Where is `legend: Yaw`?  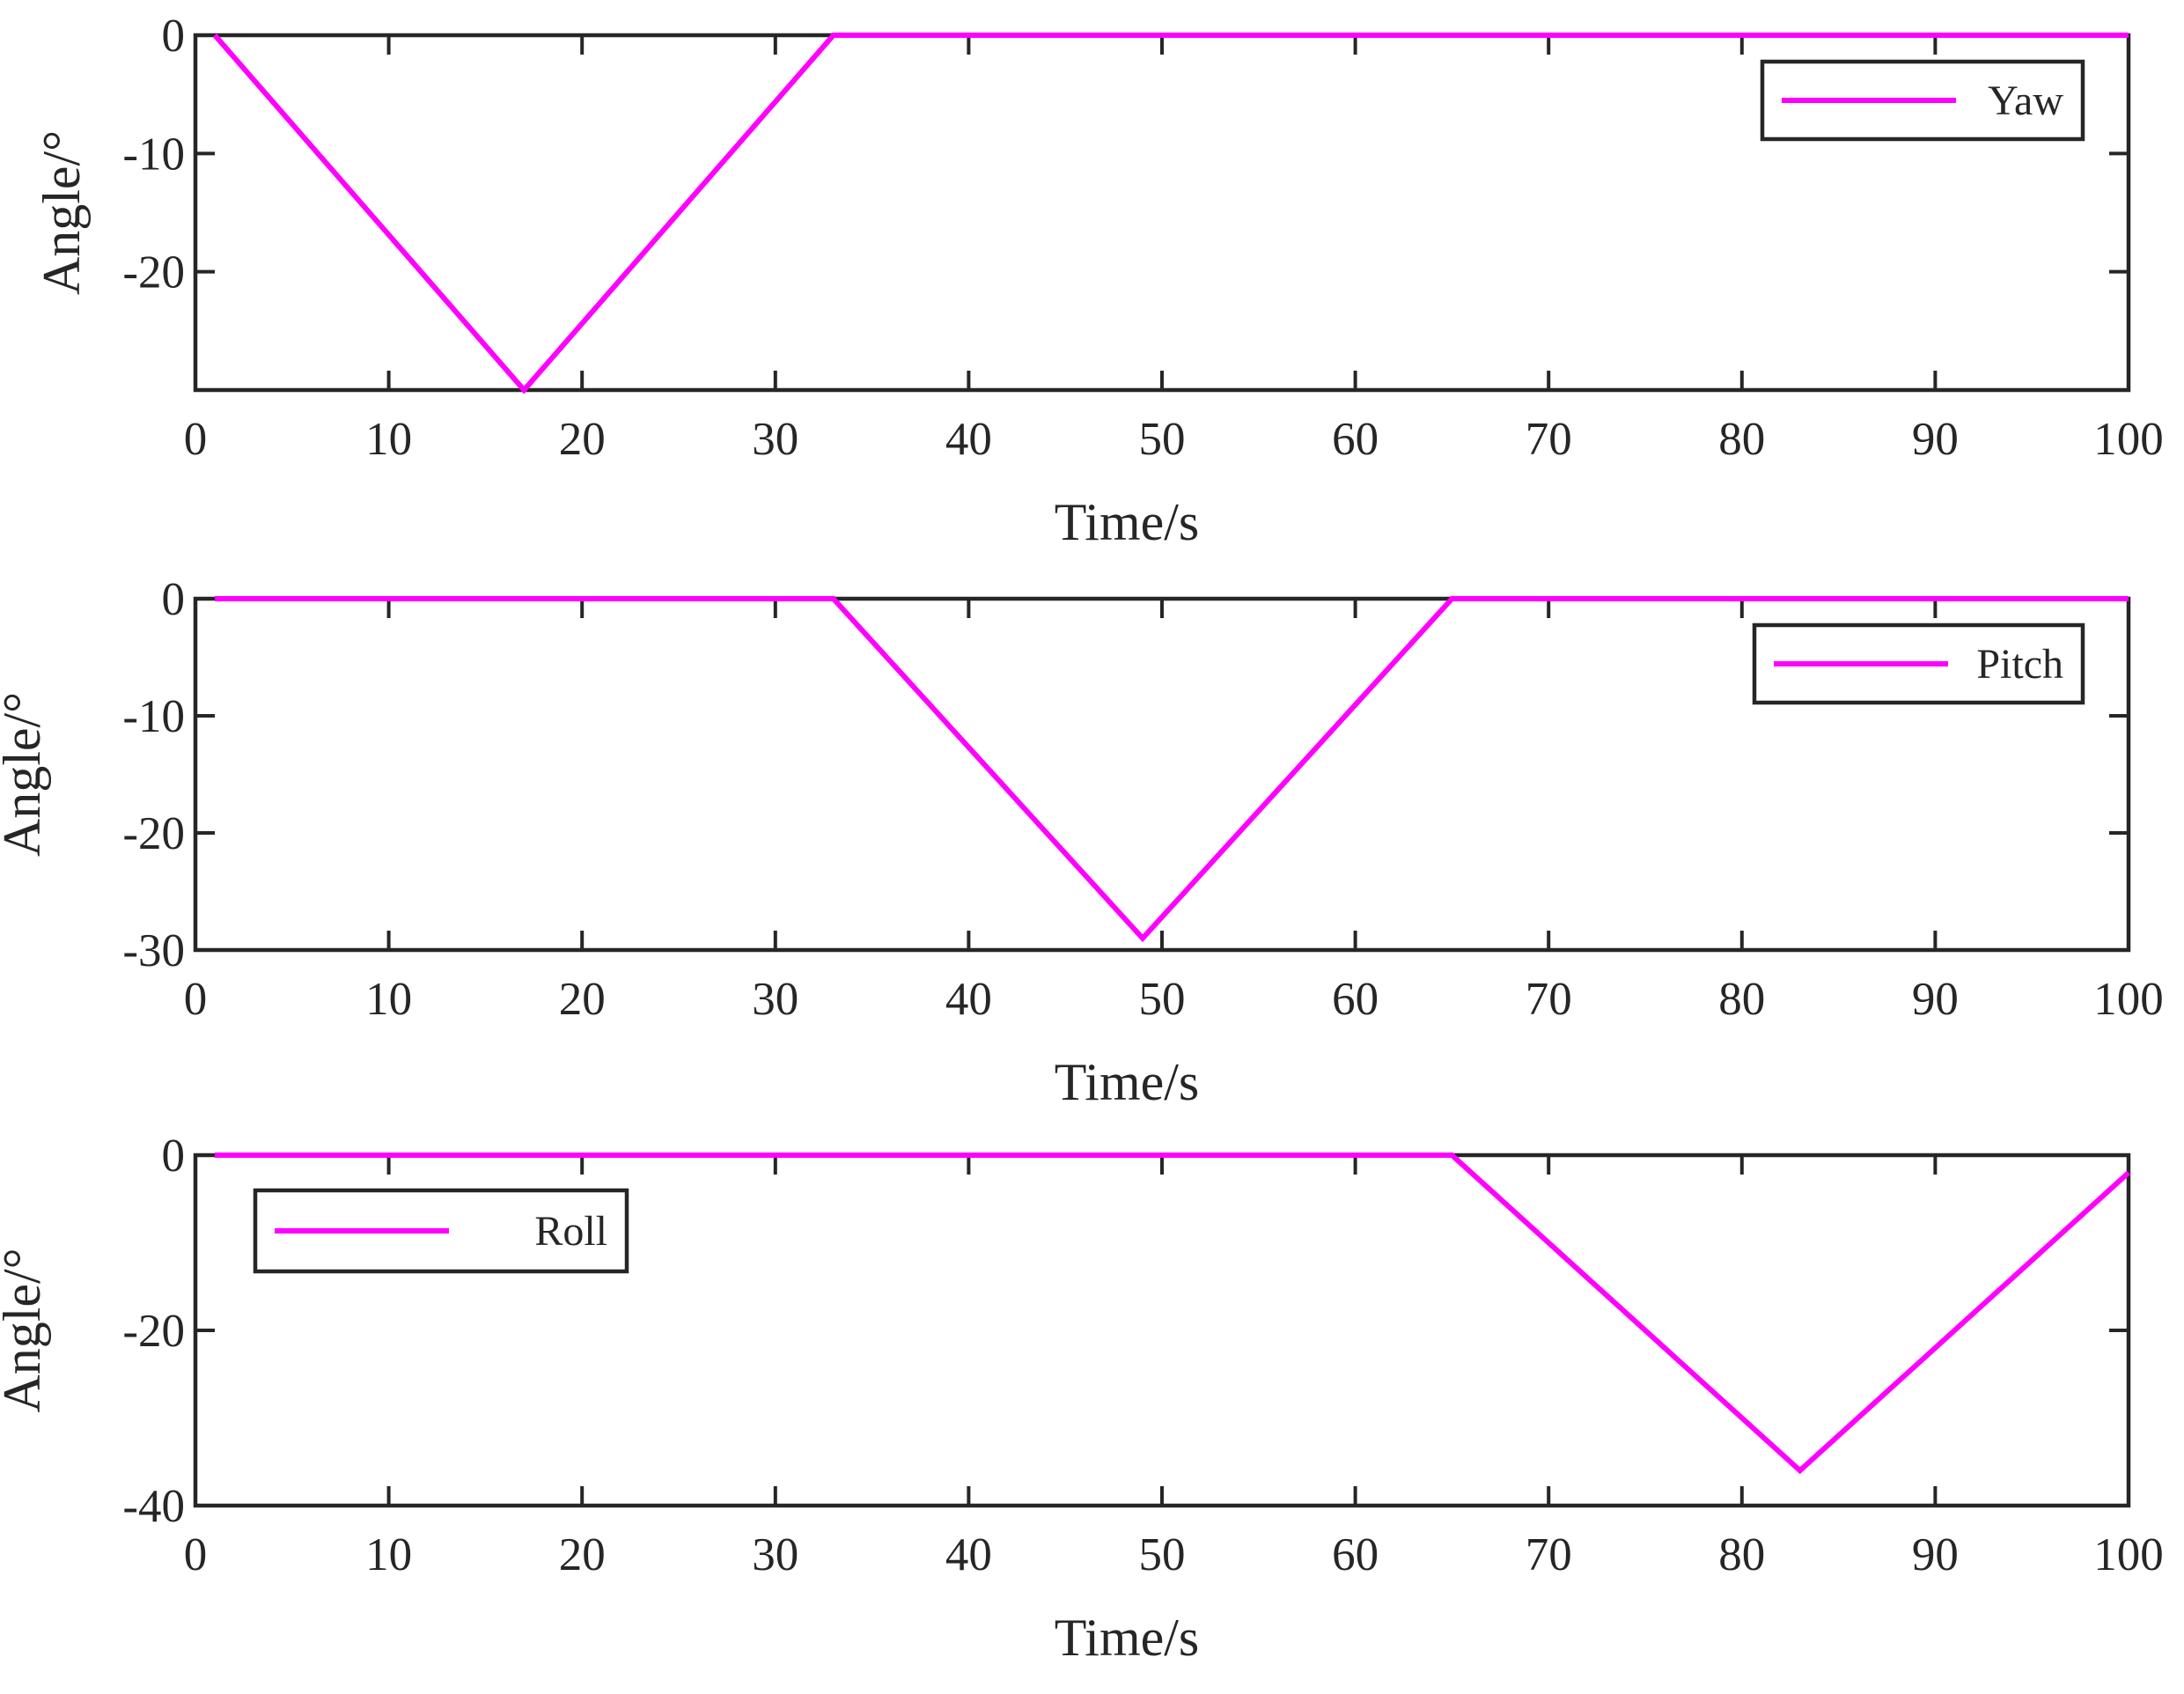 legend: Yaw is located at coordinates (1922, 100).